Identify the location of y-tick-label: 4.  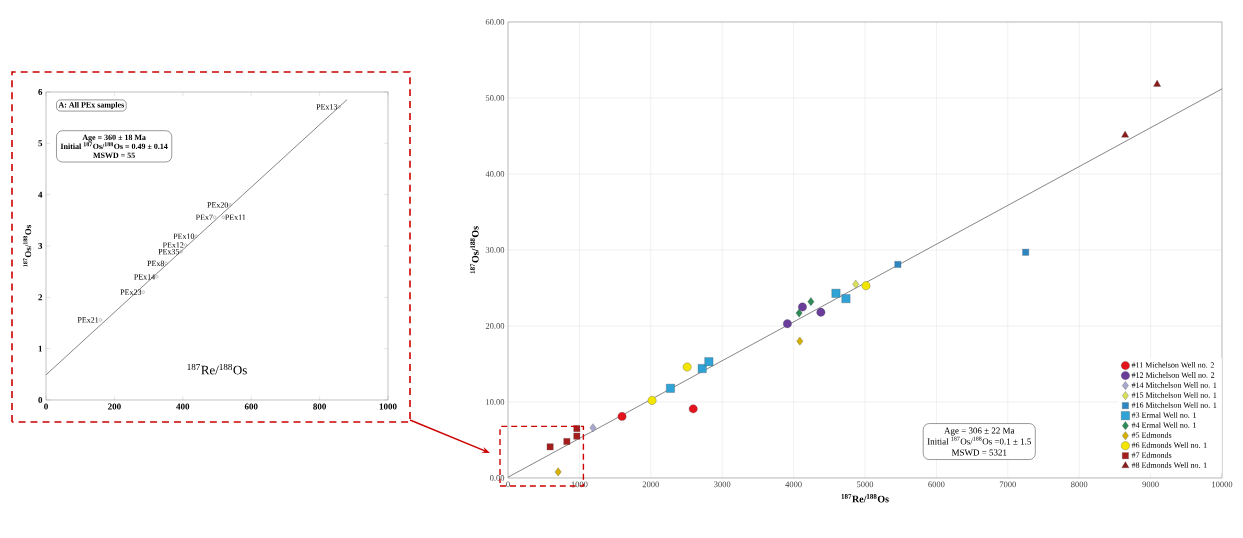
(40, 194).